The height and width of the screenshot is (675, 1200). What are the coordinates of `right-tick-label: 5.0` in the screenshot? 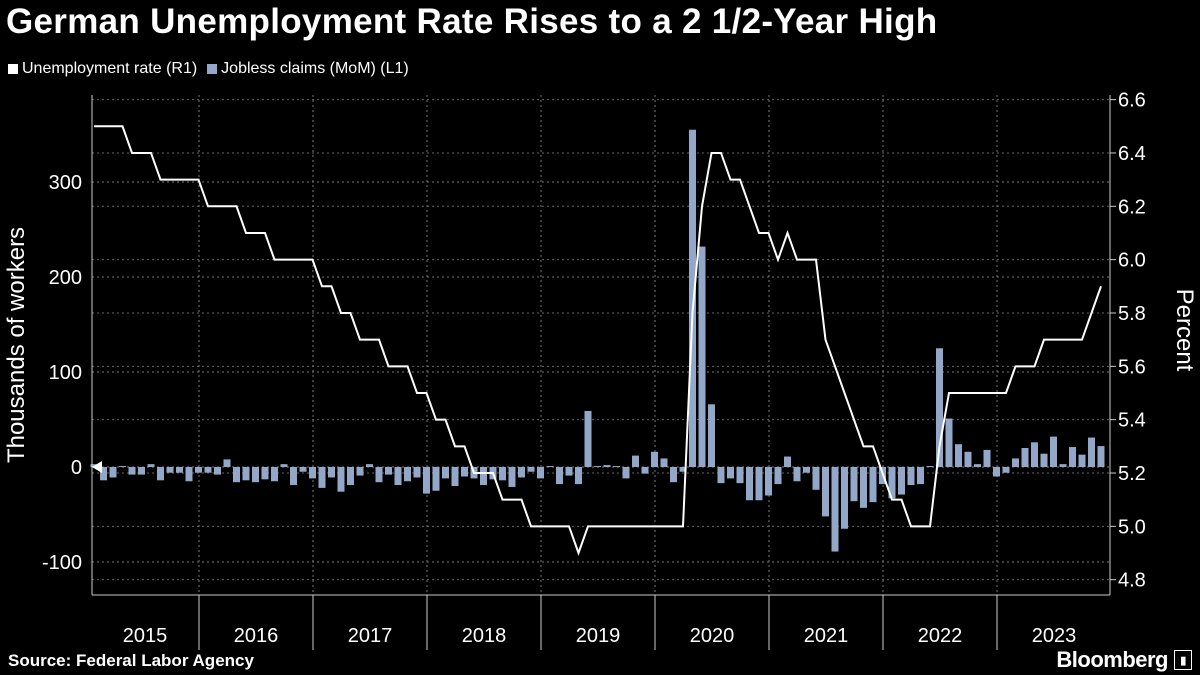 It's located at (1132, 527).